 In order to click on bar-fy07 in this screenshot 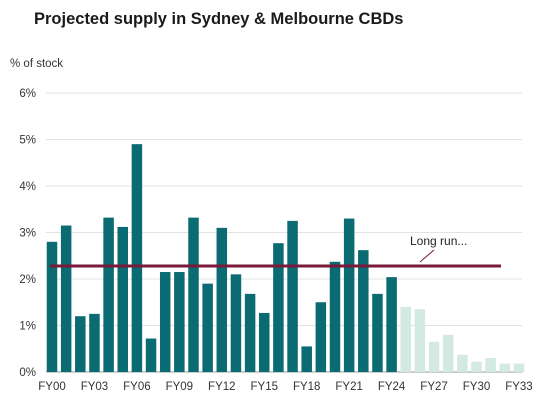, I will do `click(151, 355)`.